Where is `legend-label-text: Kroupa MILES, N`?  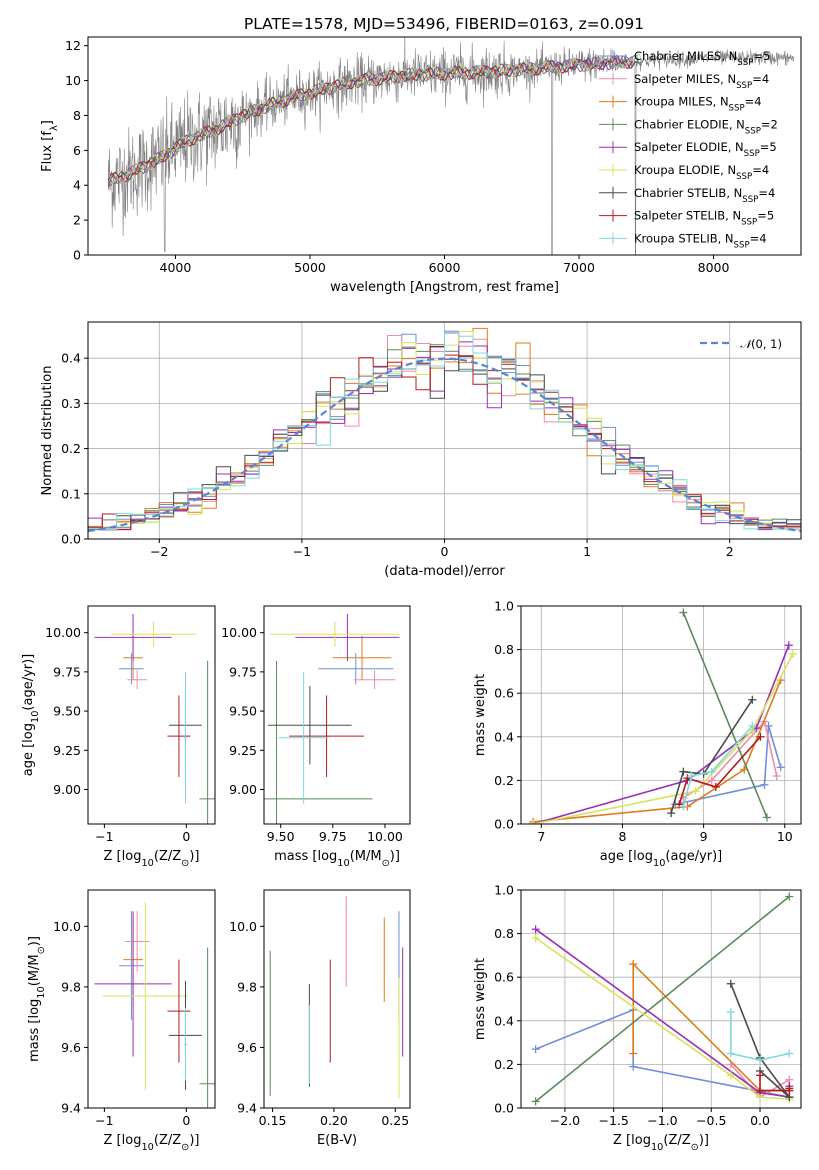 legend-label-text: Kroupa MILES, N is located at coordinates (681, 102).